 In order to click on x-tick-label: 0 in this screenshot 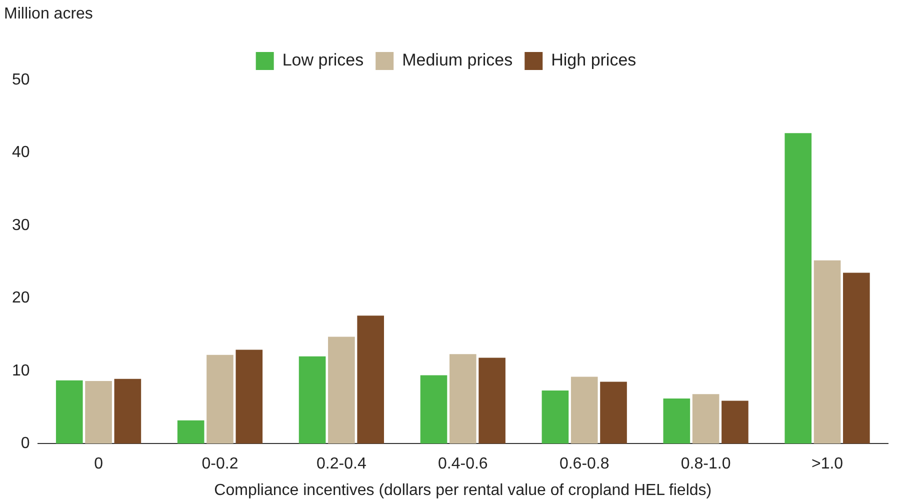, I will do `click(99, 464)`.